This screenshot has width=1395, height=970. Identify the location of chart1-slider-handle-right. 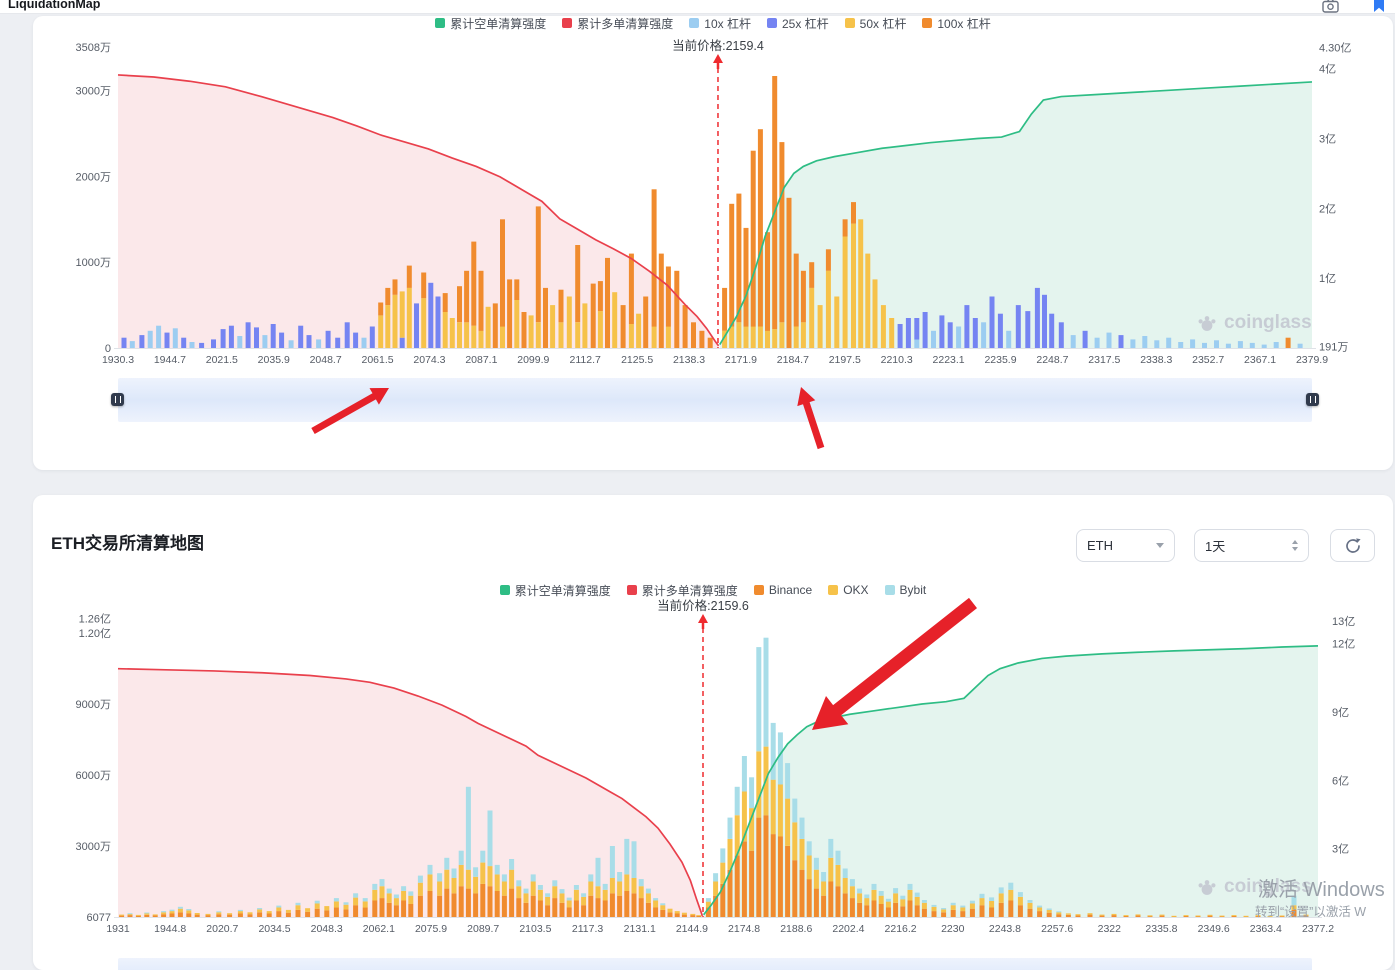
(1312, 399).